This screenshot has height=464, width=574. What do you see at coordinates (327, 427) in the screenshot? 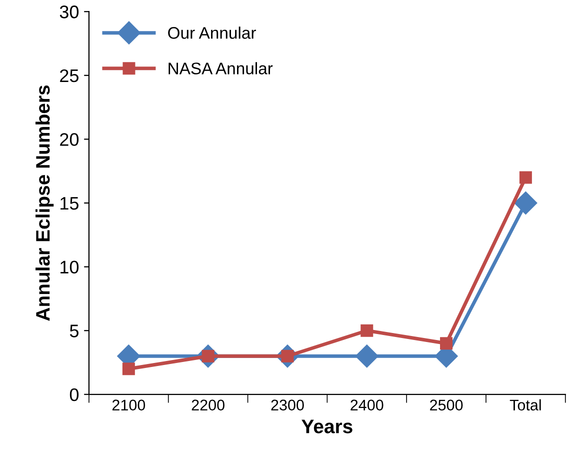
I see `x-axis-title: Years` at bounding box center [327, 427].